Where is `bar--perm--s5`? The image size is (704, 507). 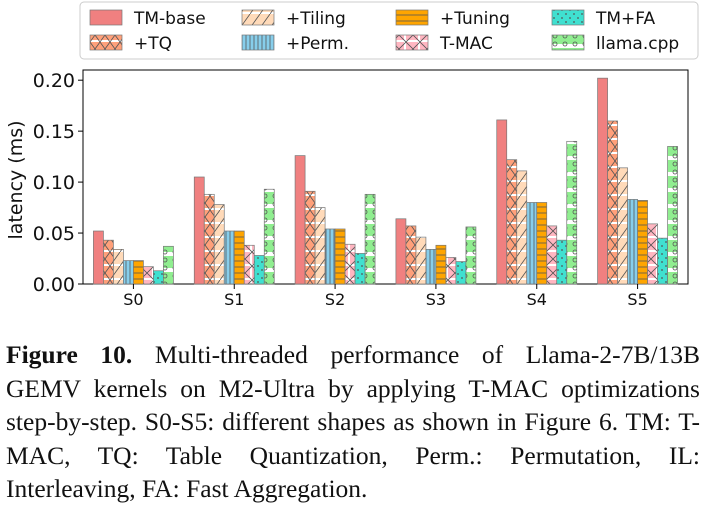 bar--perm--s5 is located at coordinates (632, 242).